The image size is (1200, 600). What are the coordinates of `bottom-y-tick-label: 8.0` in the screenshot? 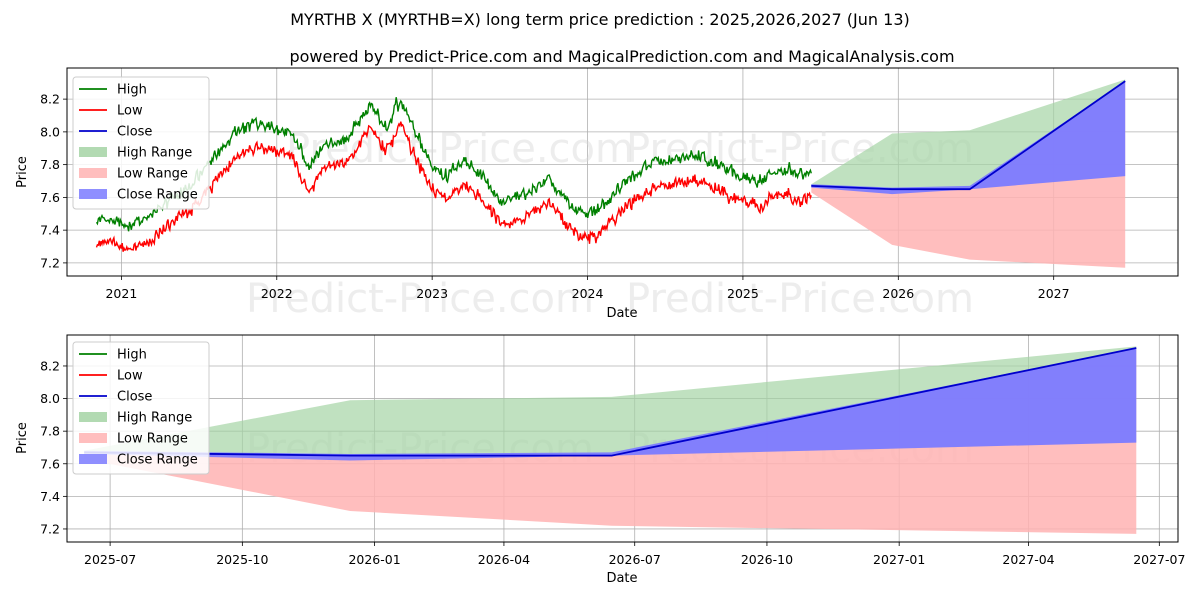 It's located at (50, 398).